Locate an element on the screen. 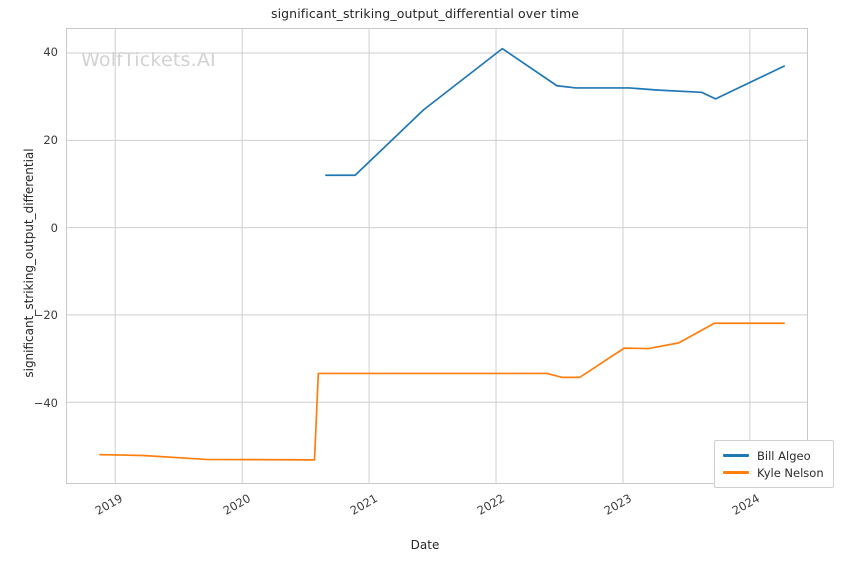 The height and width of the screenshot is (561, 850). x-tick-label: 2022 is located at coordinates (491, 504).